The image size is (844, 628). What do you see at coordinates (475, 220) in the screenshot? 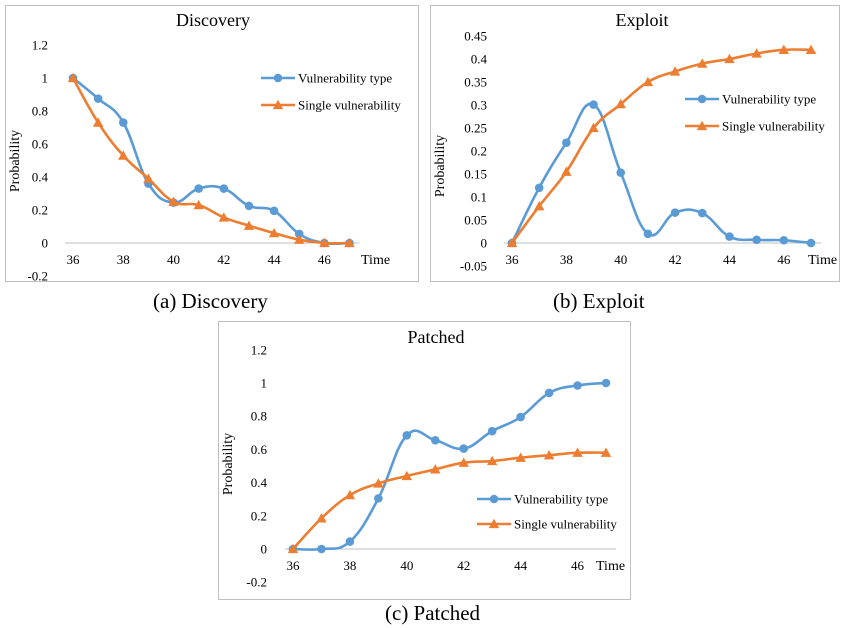
I see `y-tick-label: 0.05` at bounding box center [475, 220].